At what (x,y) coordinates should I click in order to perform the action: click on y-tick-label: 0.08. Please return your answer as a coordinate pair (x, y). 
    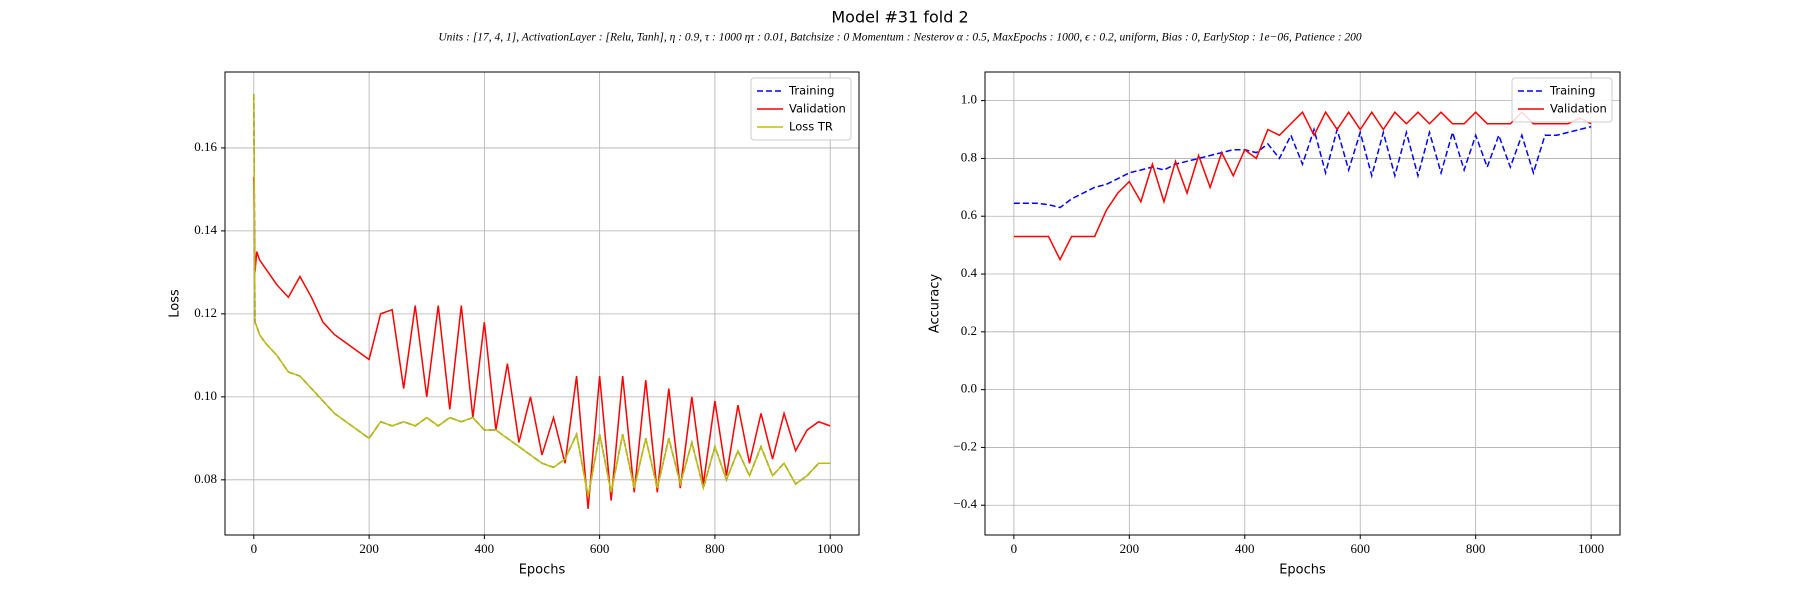
    Looking at the image, I should click on (205, 478).